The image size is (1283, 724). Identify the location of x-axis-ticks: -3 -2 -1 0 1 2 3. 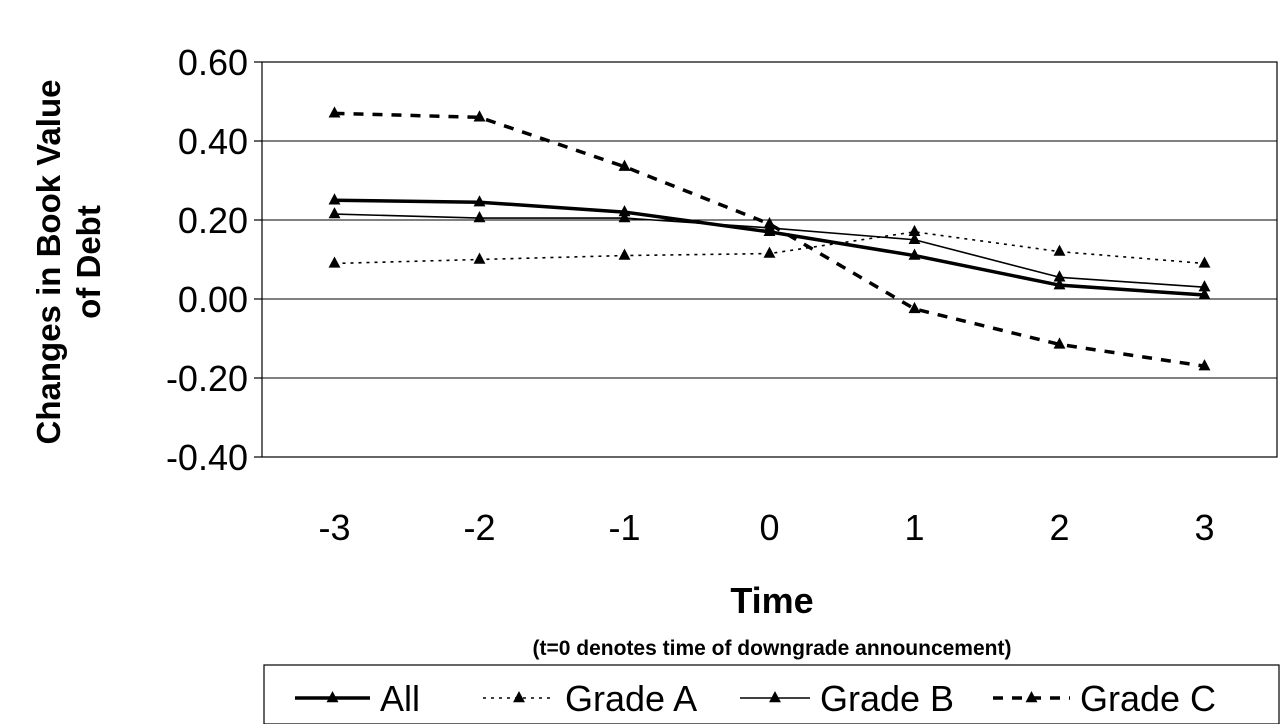
(766, 527).